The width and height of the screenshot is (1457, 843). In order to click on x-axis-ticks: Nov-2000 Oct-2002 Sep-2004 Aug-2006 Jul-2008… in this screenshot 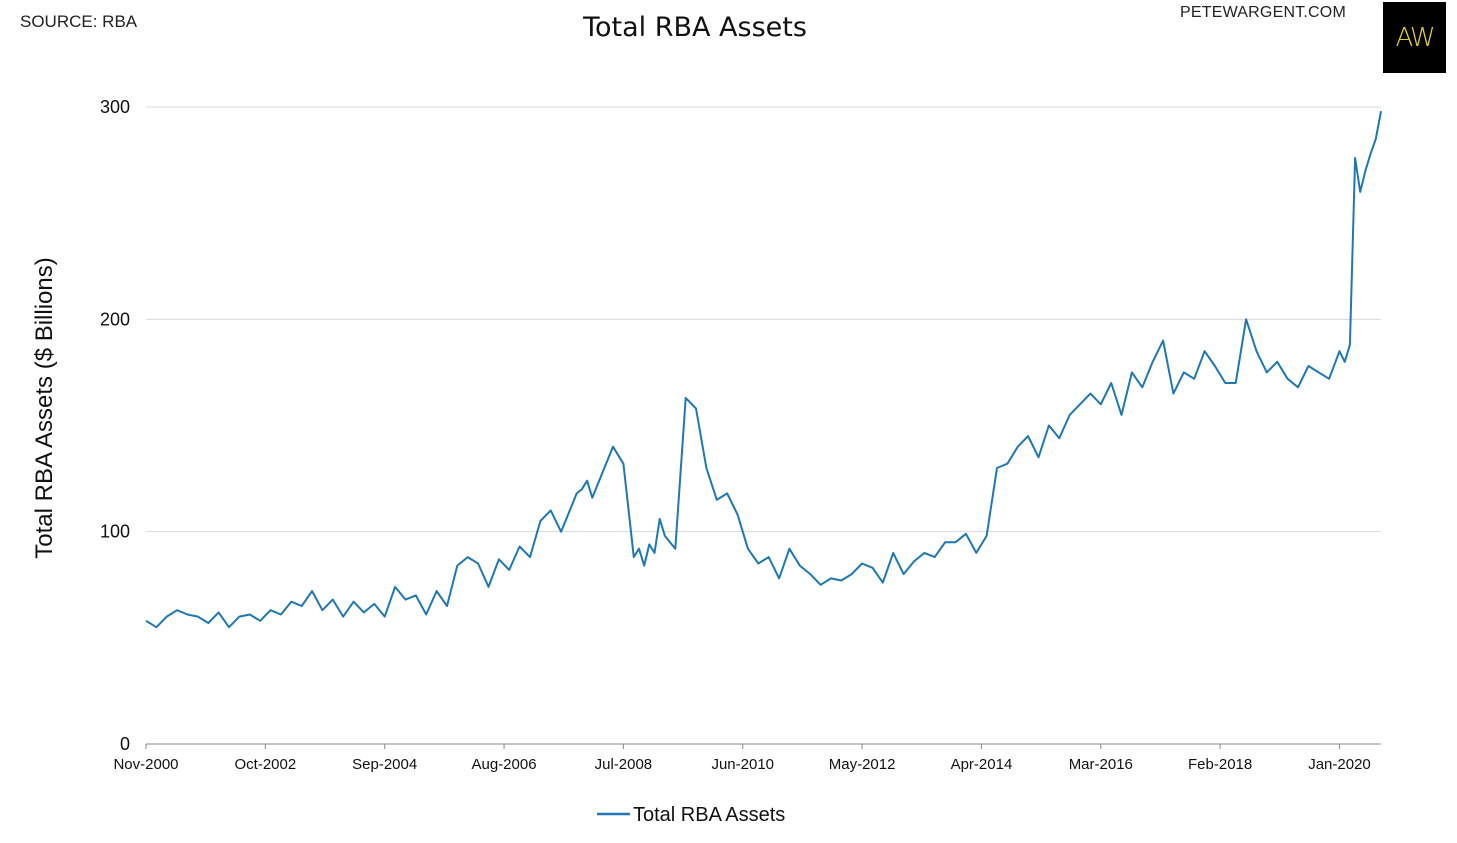, I will do `click(742, 758)`.